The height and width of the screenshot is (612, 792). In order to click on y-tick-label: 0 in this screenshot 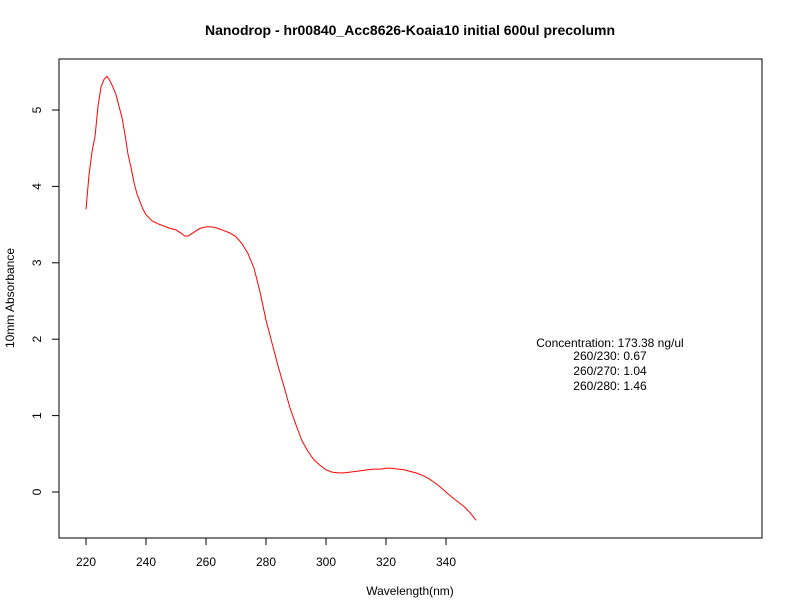, I will do `click(37, 491)`.